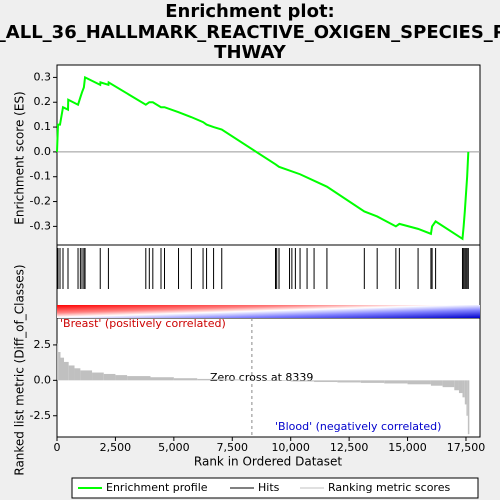  What do you see at coordinates (40, 201) in the screenshot?
I see `y-tick-label: -0.2` at bounding box center [40, 201].